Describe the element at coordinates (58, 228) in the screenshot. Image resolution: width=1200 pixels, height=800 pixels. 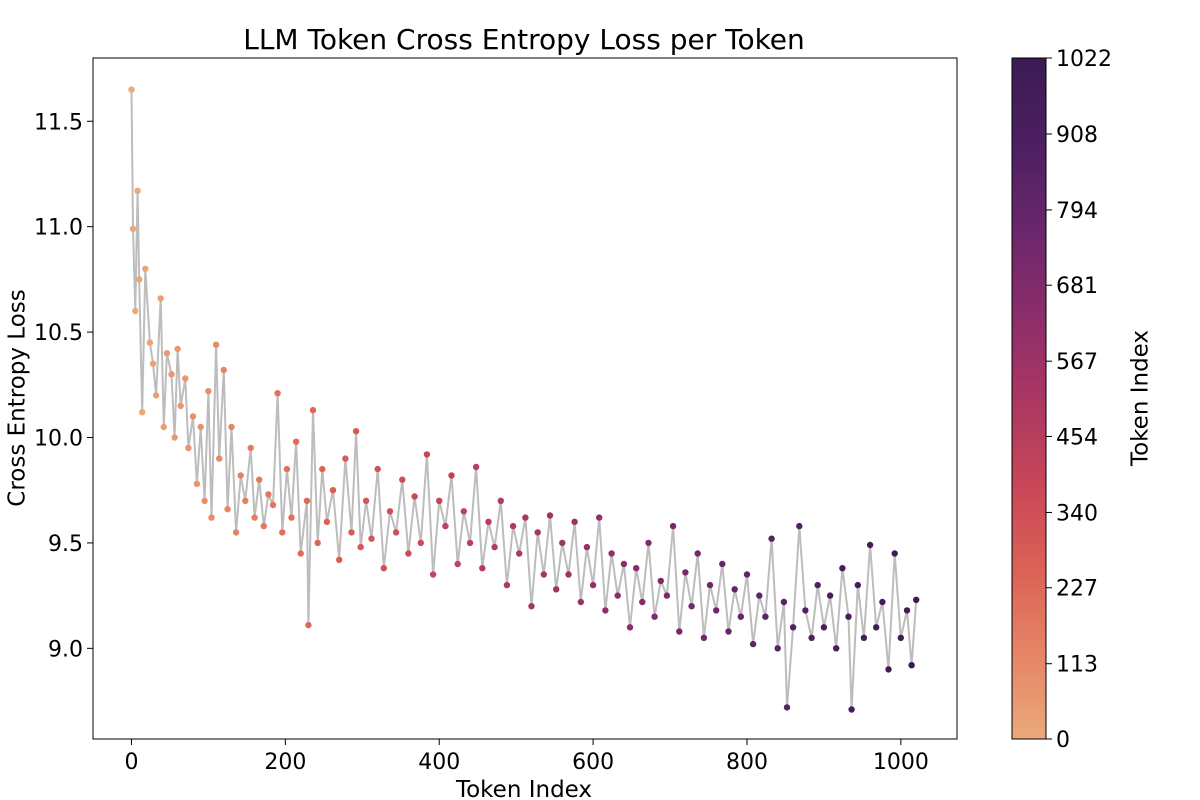
I see `y-tick-label: 11.0` at that location.